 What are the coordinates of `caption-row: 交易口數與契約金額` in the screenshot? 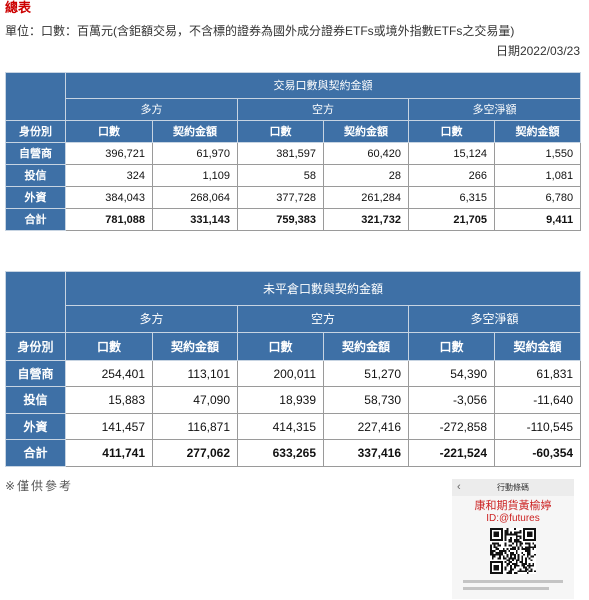 It's located at (293, 96).